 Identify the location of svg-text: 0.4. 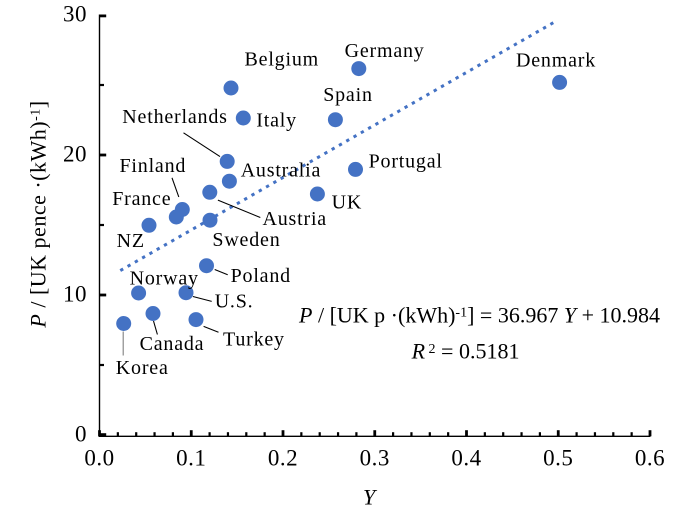
(466, 458).